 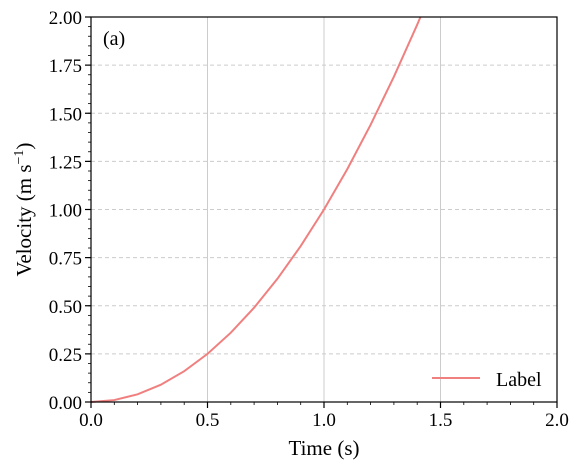 I want to click on x-axis-label: Time (s), so click(x=324, y=448).